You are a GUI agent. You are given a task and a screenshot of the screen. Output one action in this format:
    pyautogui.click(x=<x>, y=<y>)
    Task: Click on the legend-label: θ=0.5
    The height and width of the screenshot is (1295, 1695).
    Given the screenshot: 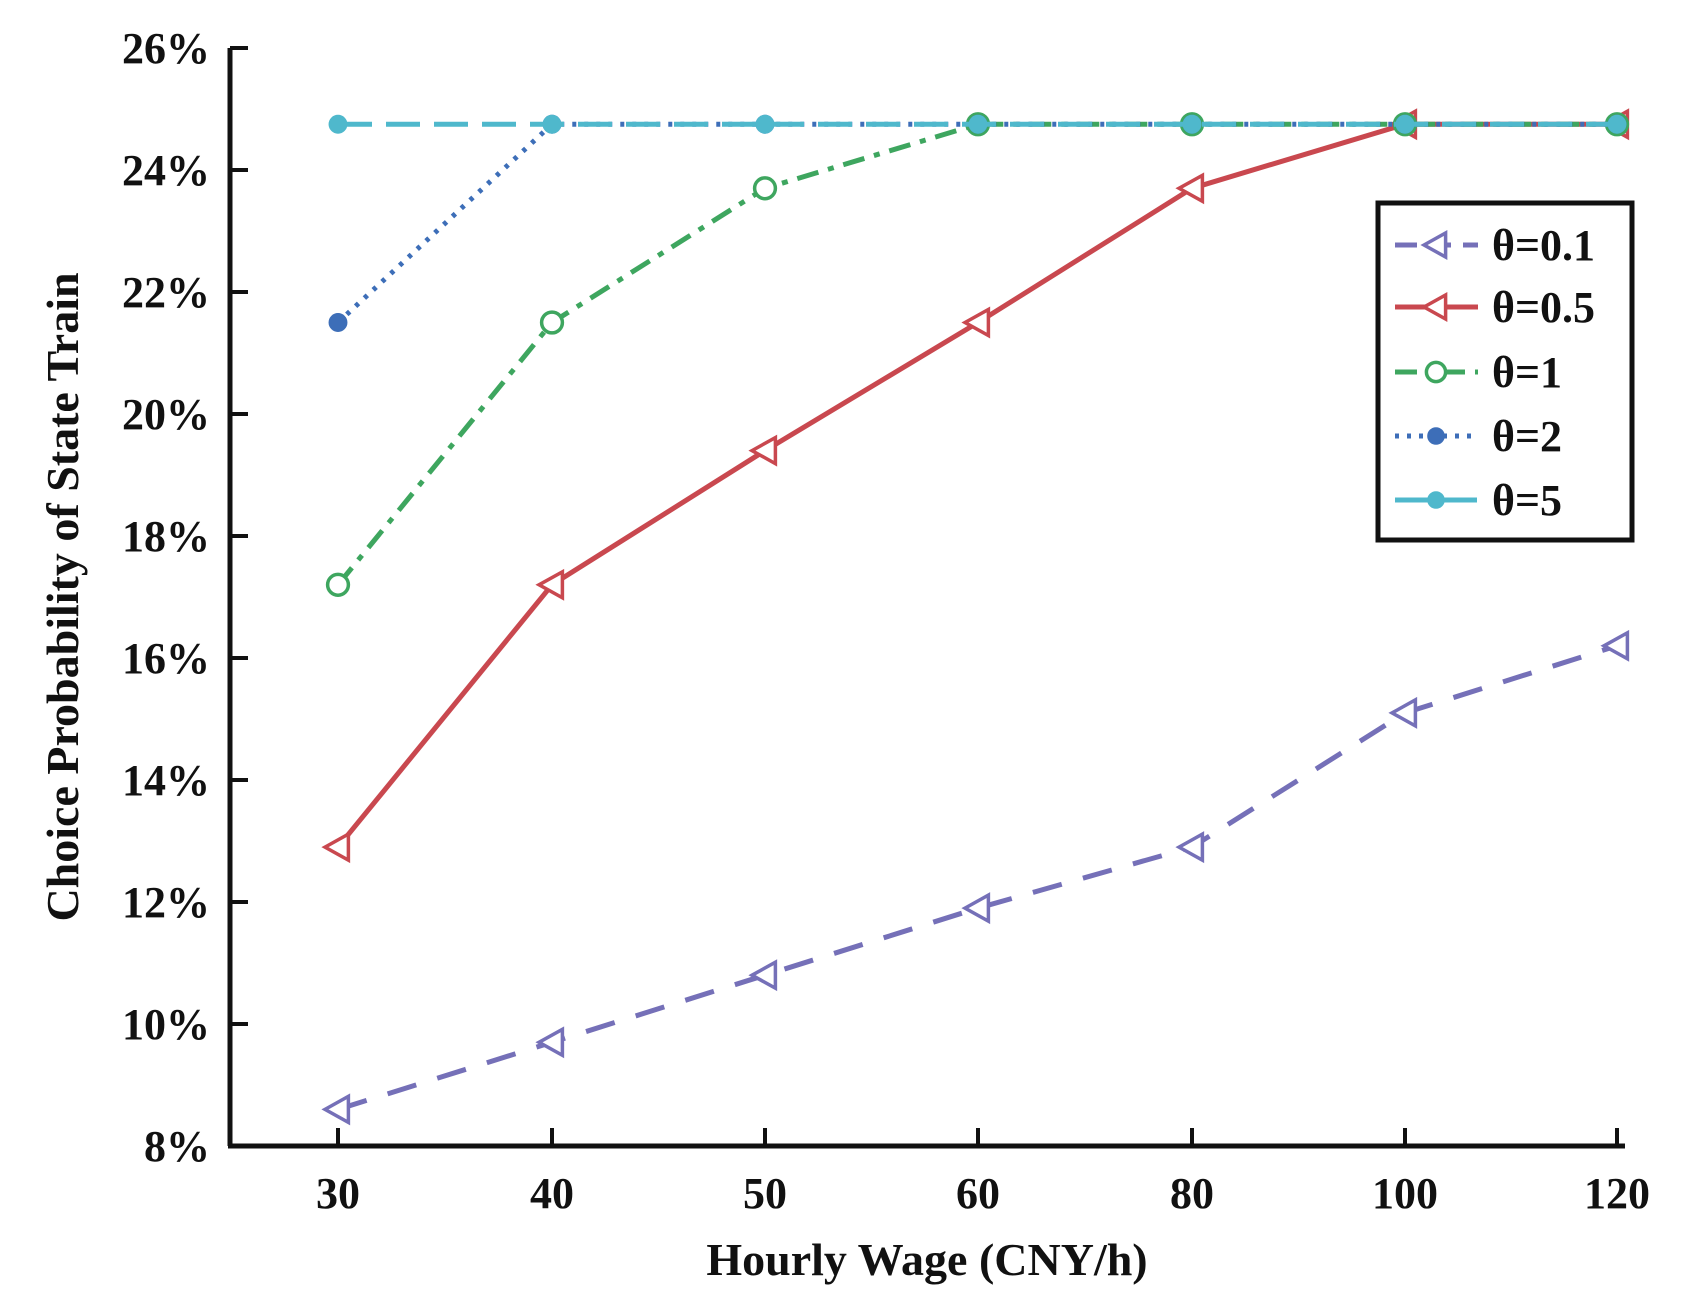 What is the action you would take?
    pyautogui.click(x=1543, y=307)
    